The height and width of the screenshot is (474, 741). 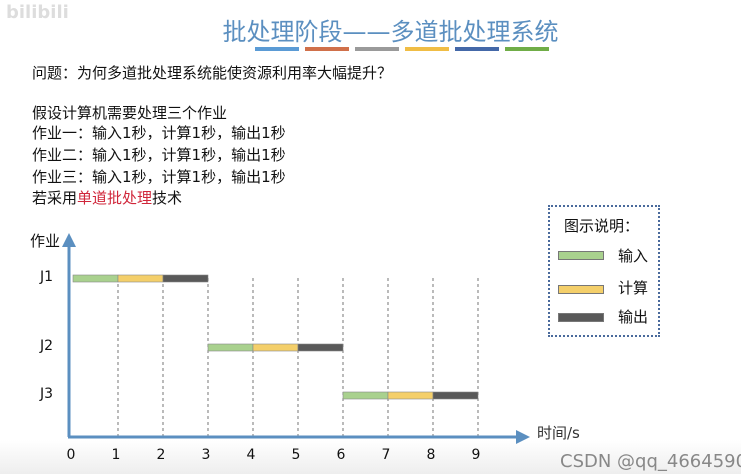 I want to click on x-axis-label: 时间/s, so click(x=558, y=433).